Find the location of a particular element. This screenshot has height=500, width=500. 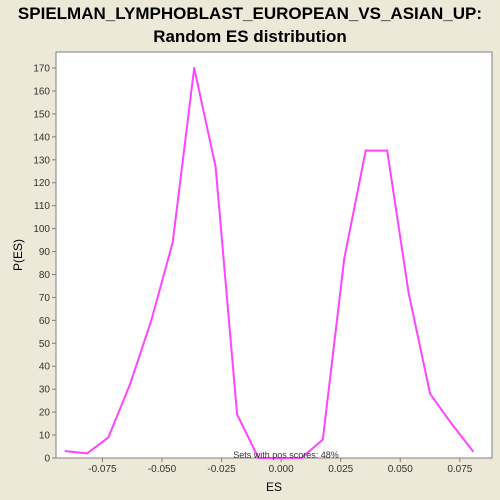

x-axis: -0.075 -0.050 -0.025 0.000 0.025 0.050 0.075 is located at coordinates (280, 466).